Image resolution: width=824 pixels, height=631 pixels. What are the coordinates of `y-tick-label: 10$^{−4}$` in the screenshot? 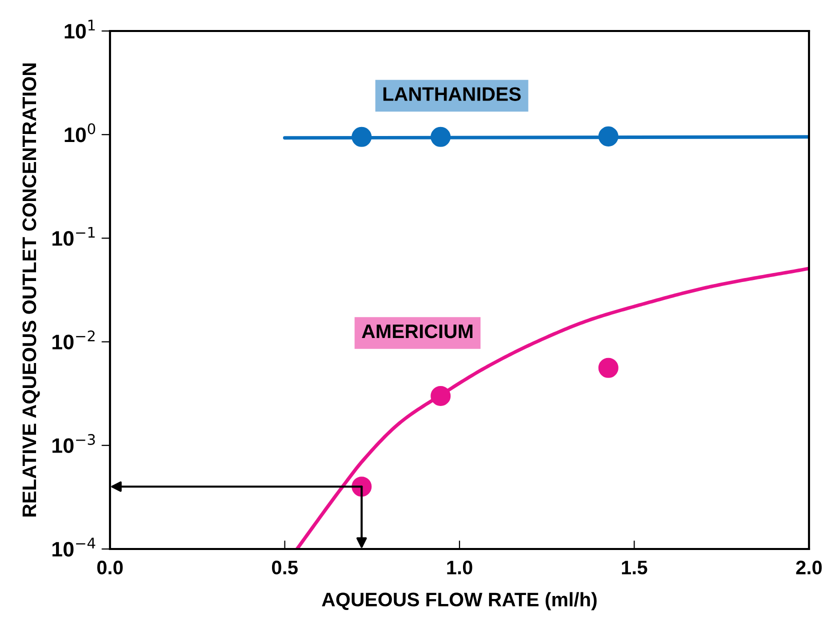 It's located at (74, 547).